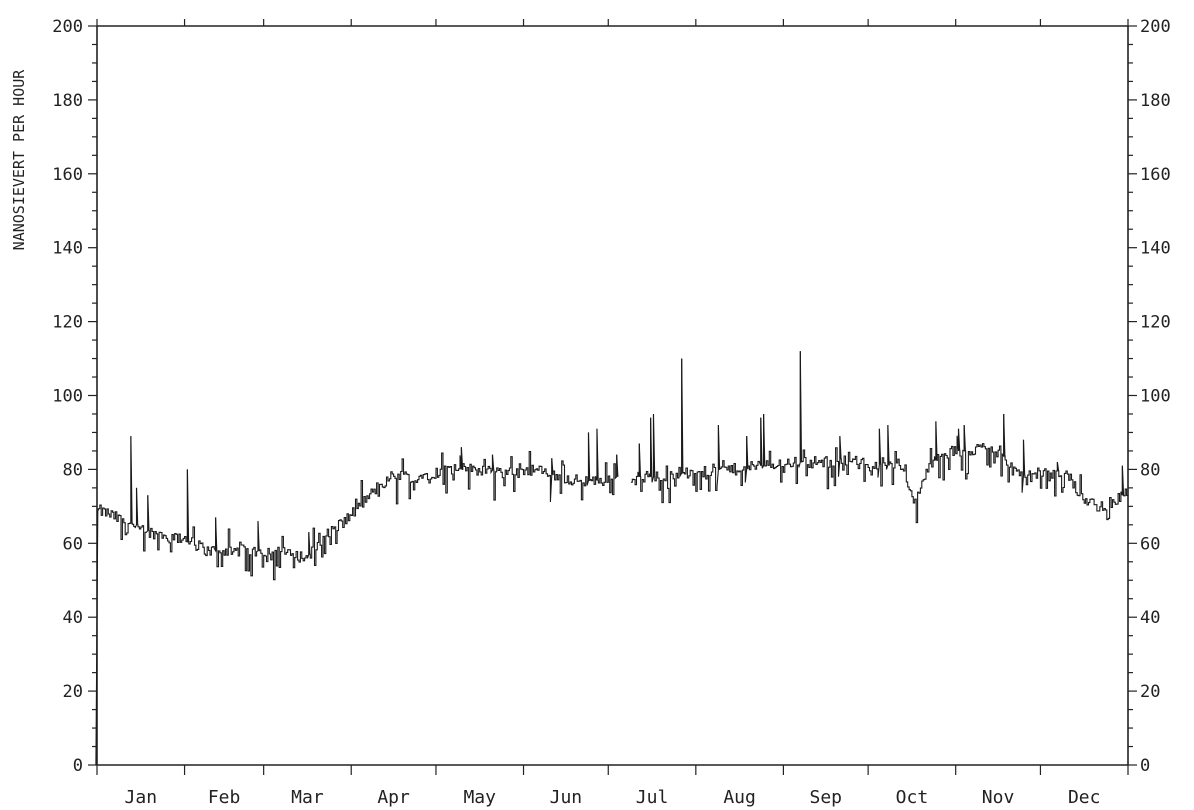 Image resolution: width=1194 pixels, height=810 pixels. I want to click on x-month-label: Jun, so click(566, 797).